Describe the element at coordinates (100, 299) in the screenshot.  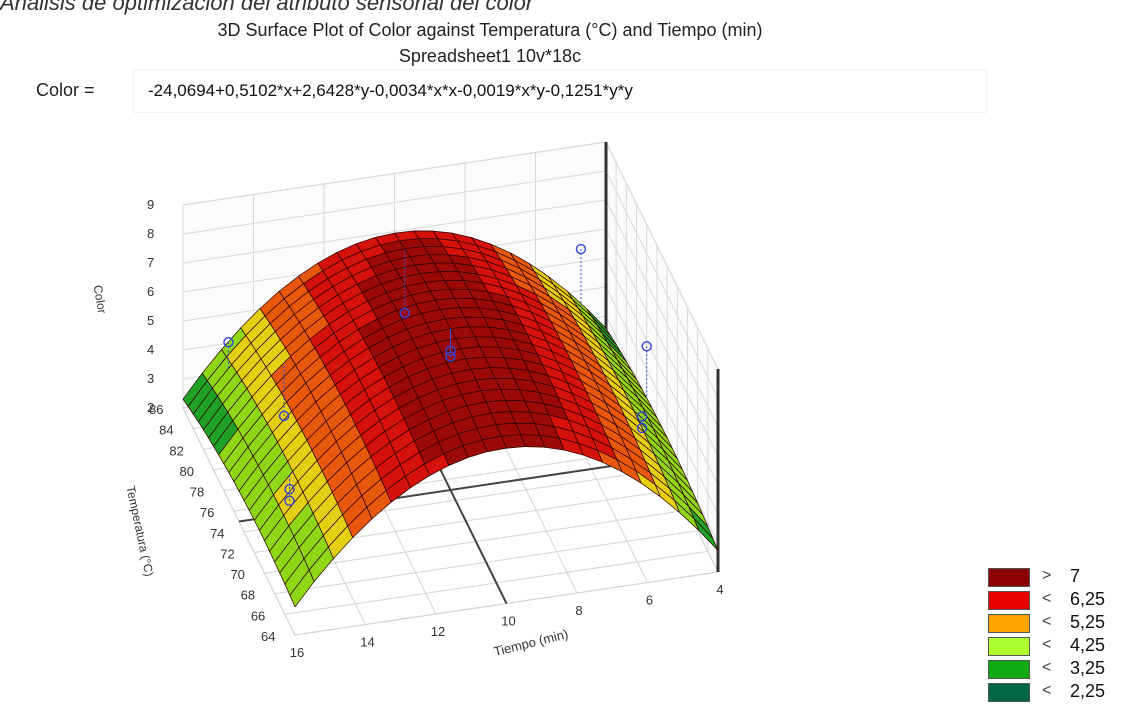
I see `z-axis-title: Color` at that location.